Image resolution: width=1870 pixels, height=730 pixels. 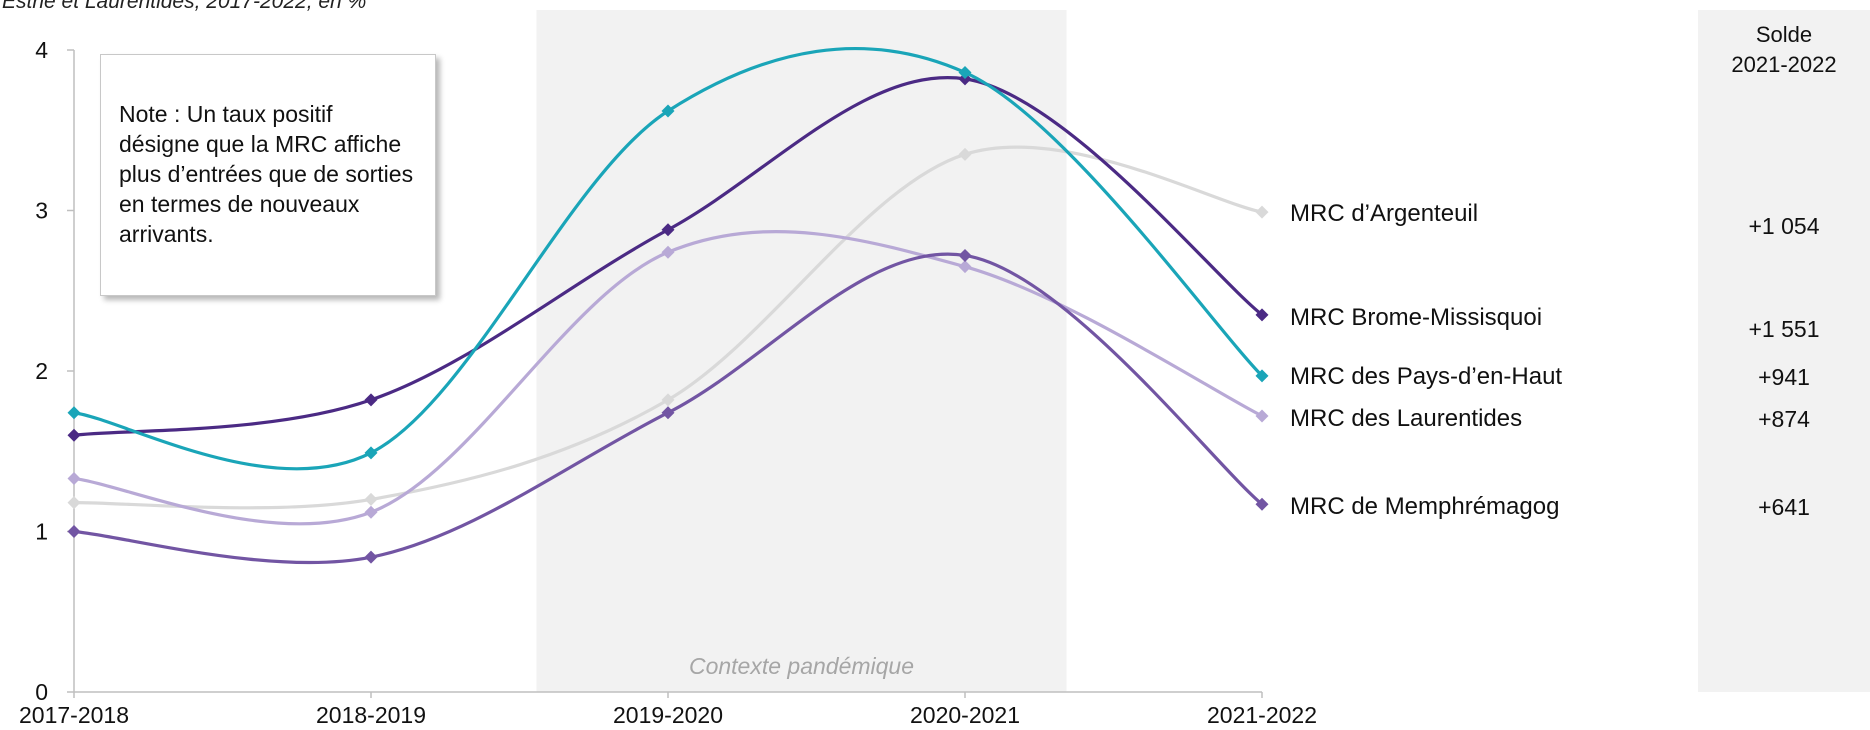 What do you see at coordinates (1262, 715) in the screenshot?
I see `x-tick-label: 2021-2022` at bounding box center [1262, 715].